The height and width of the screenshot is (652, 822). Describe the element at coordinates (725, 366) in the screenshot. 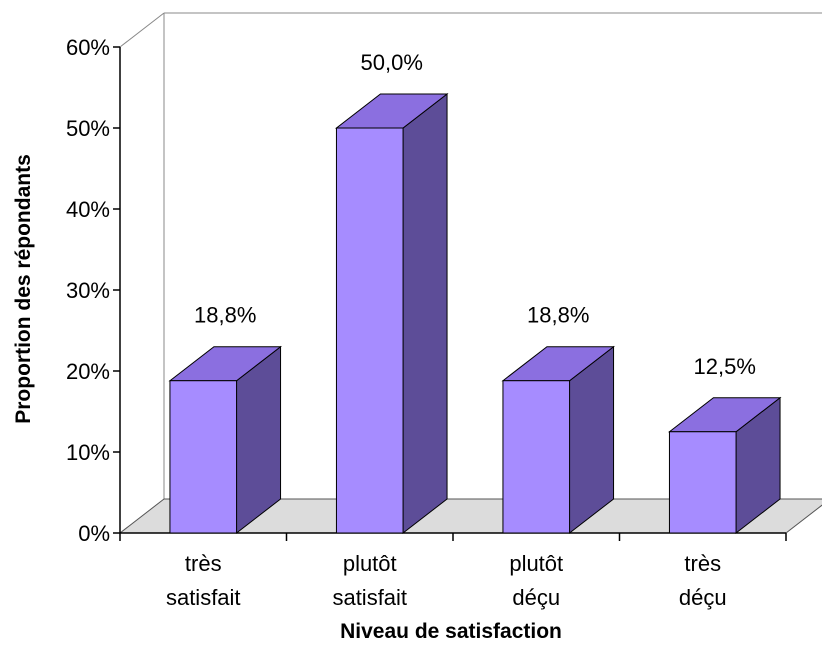

I see `bar-value-label: 12,5%` at that location.